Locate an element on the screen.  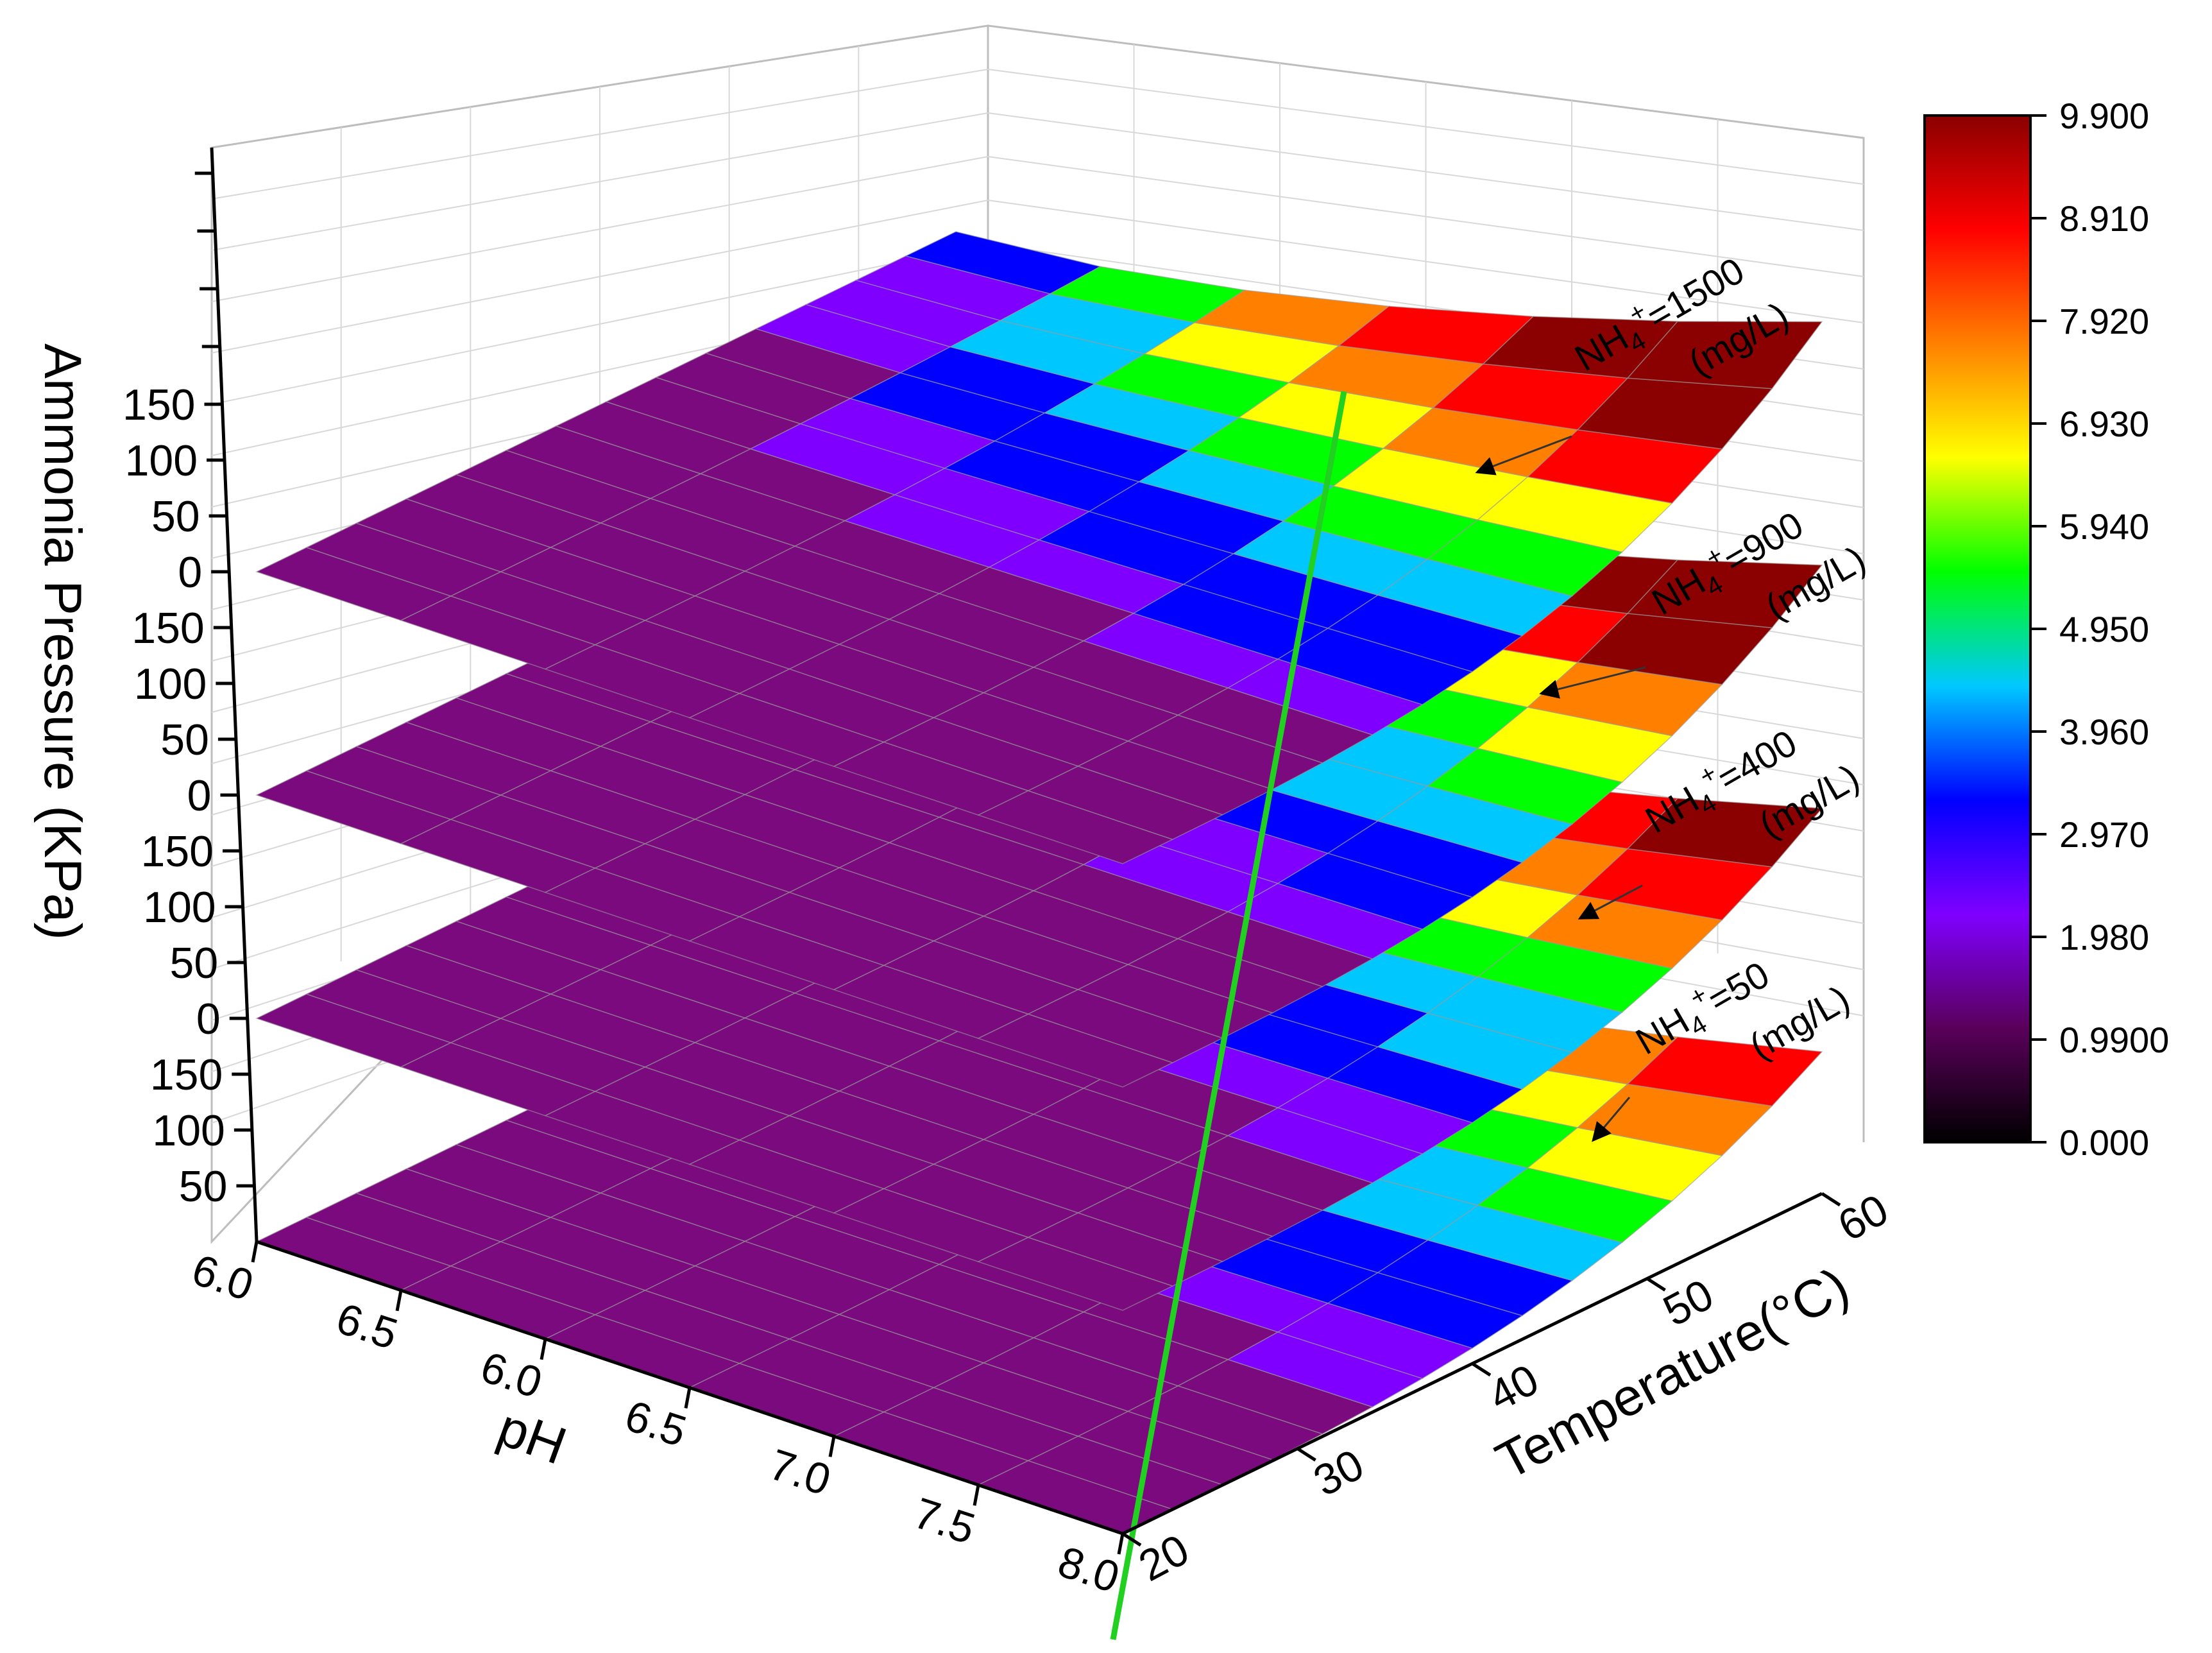
colorbar-tick-label: 0.9900 is located at coordinates (2114, 1040).